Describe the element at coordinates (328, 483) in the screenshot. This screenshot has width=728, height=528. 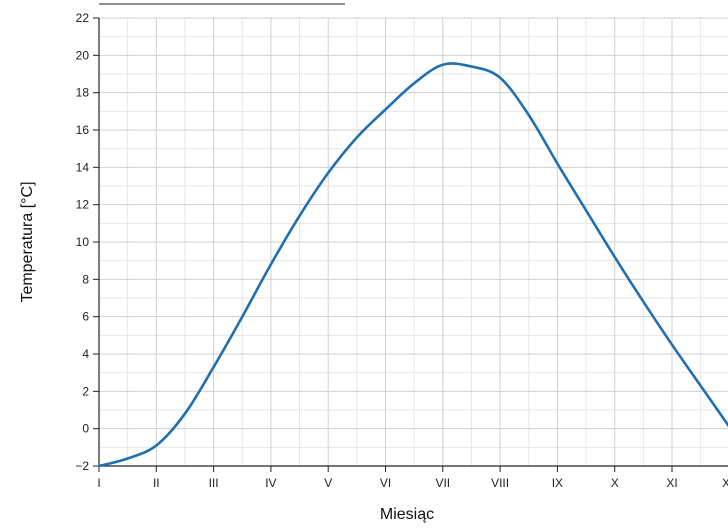
I see `x-tick-label: V` at that location.